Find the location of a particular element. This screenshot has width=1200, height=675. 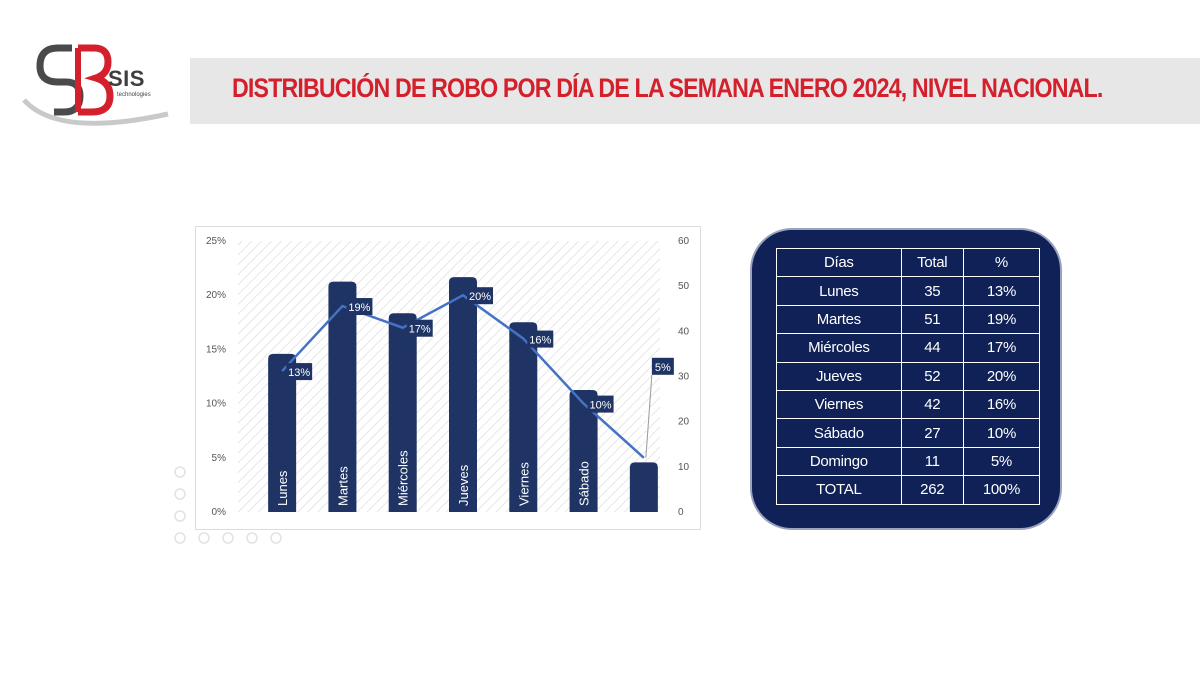

table-row: Lunes 35 13% is located at coordinates (908, 291).